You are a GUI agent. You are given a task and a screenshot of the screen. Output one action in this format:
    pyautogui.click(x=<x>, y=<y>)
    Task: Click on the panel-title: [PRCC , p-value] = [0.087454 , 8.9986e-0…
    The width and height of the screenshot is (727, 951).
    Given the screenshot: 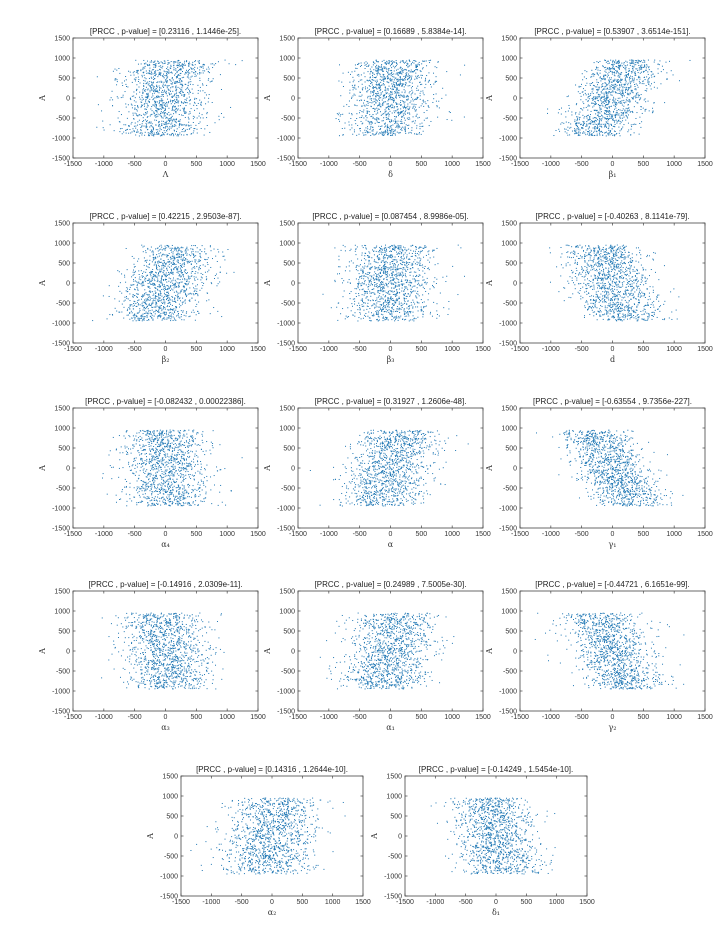 What is the action you would take?
    pyautogui.click(x=390, y=216)
    